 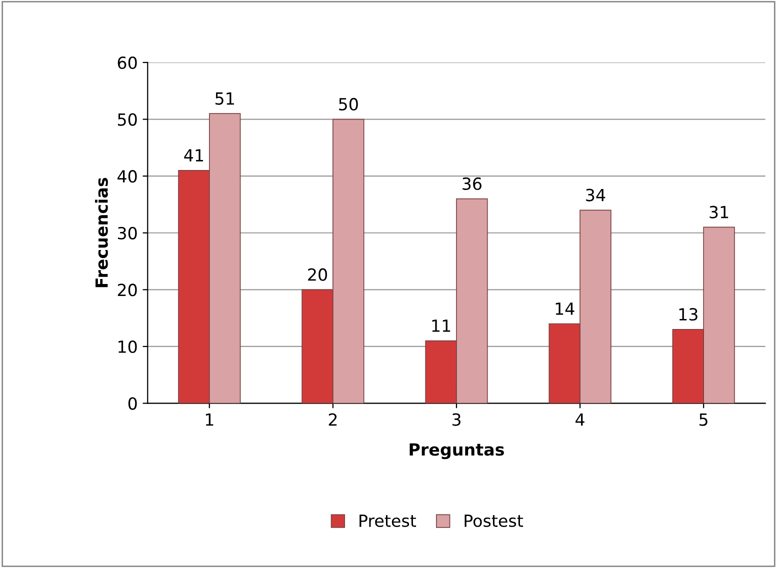 What do you see at coordinates (565, 308) in the screenshot?
I see `data-label: 14` at bounding box center [565, 308].